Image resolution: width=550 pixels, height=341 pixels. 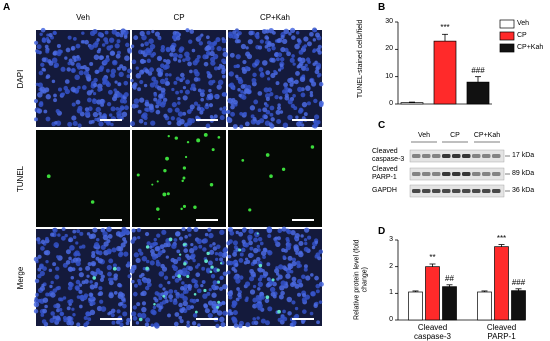 I want to click on y-tick-label: 0, so click(x=391, y=103).